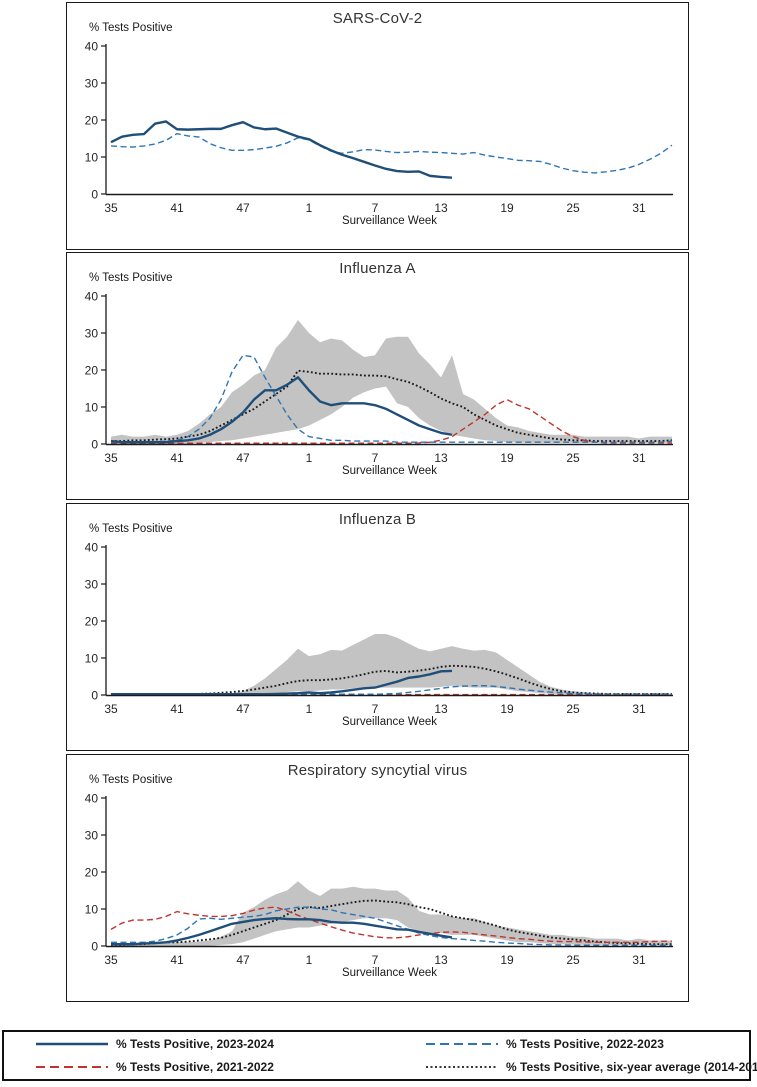 This screenshot has height=1087, width=757. Describe the element at coordinates (195, 1043) in the screenshot. I see `legend-label: % Tests Positive, 2023-2024` at that location.